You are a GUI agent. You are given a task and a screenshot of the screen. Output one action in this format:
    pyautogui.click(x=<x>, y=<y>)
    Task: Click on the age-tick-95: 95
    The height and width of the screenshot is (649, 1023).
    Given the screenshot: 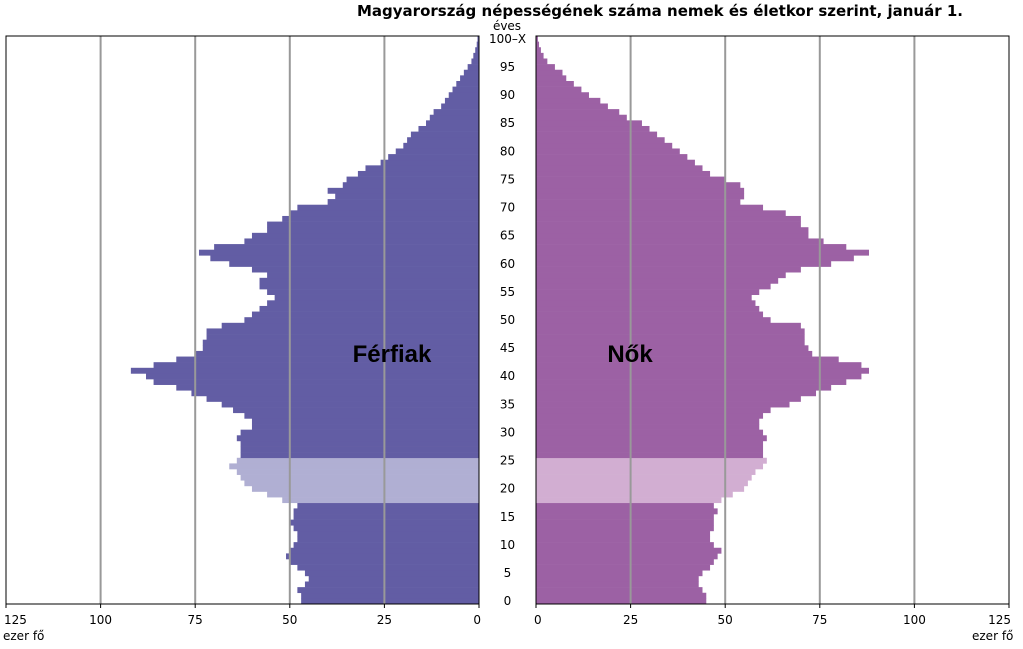 What is the action you would take?
    pyautogui.click(x=507, y=67)
    